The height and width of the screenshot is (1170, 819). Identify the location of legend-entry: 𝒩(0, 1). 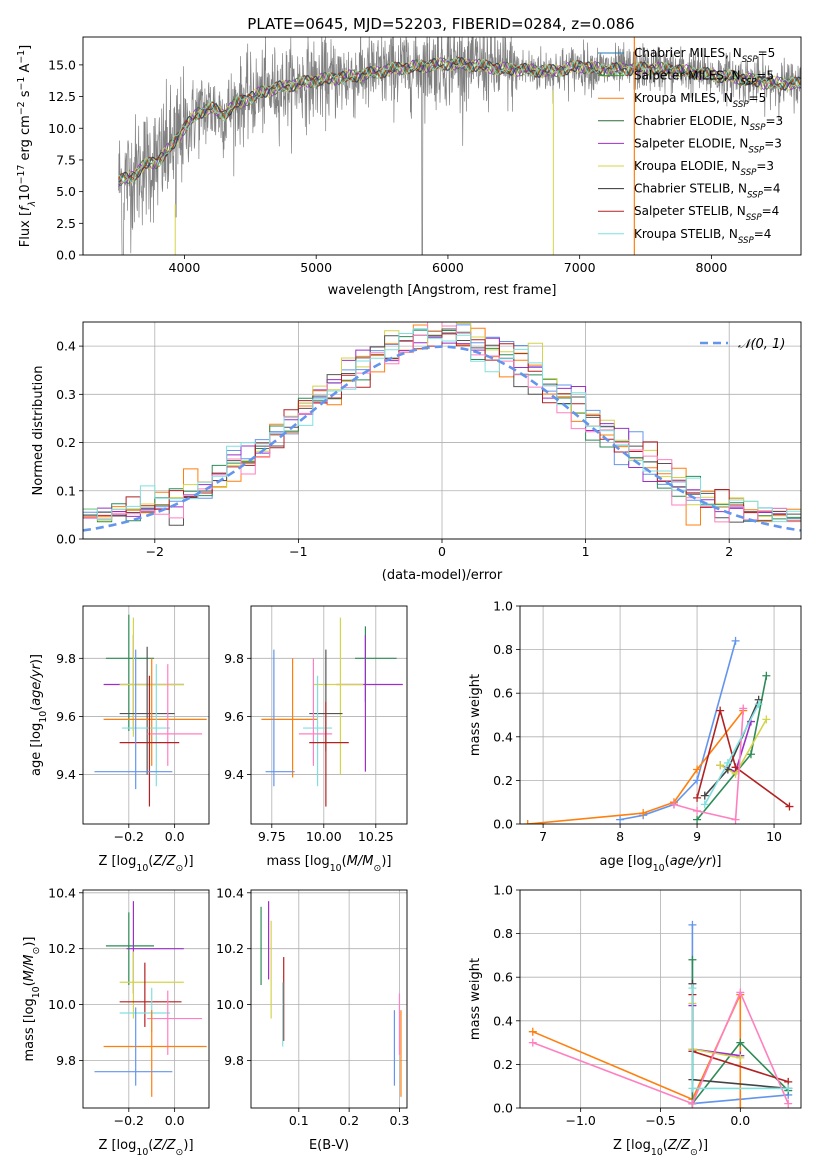
(761, 344).